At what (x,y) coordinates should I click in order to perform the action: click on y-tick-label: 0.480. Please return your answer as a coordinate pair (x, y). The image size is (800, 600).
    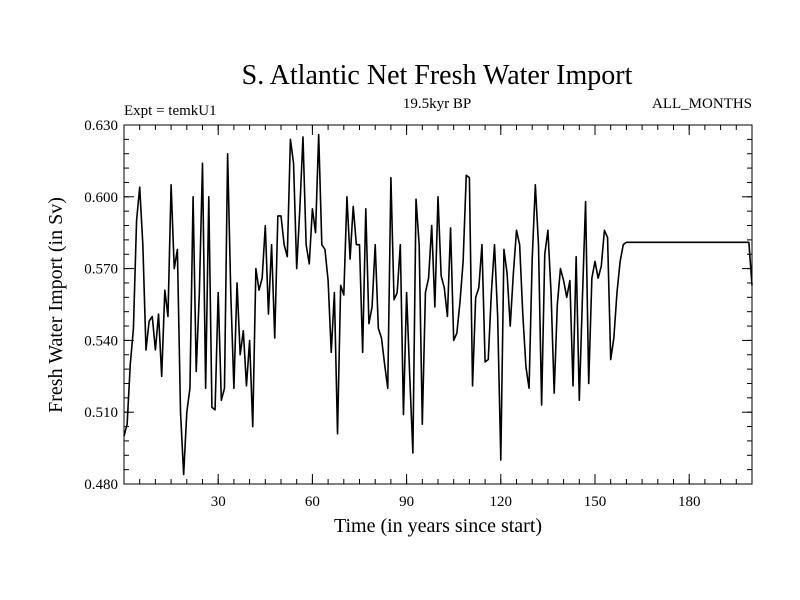
    Looking at the image, I should click on (101, 485).